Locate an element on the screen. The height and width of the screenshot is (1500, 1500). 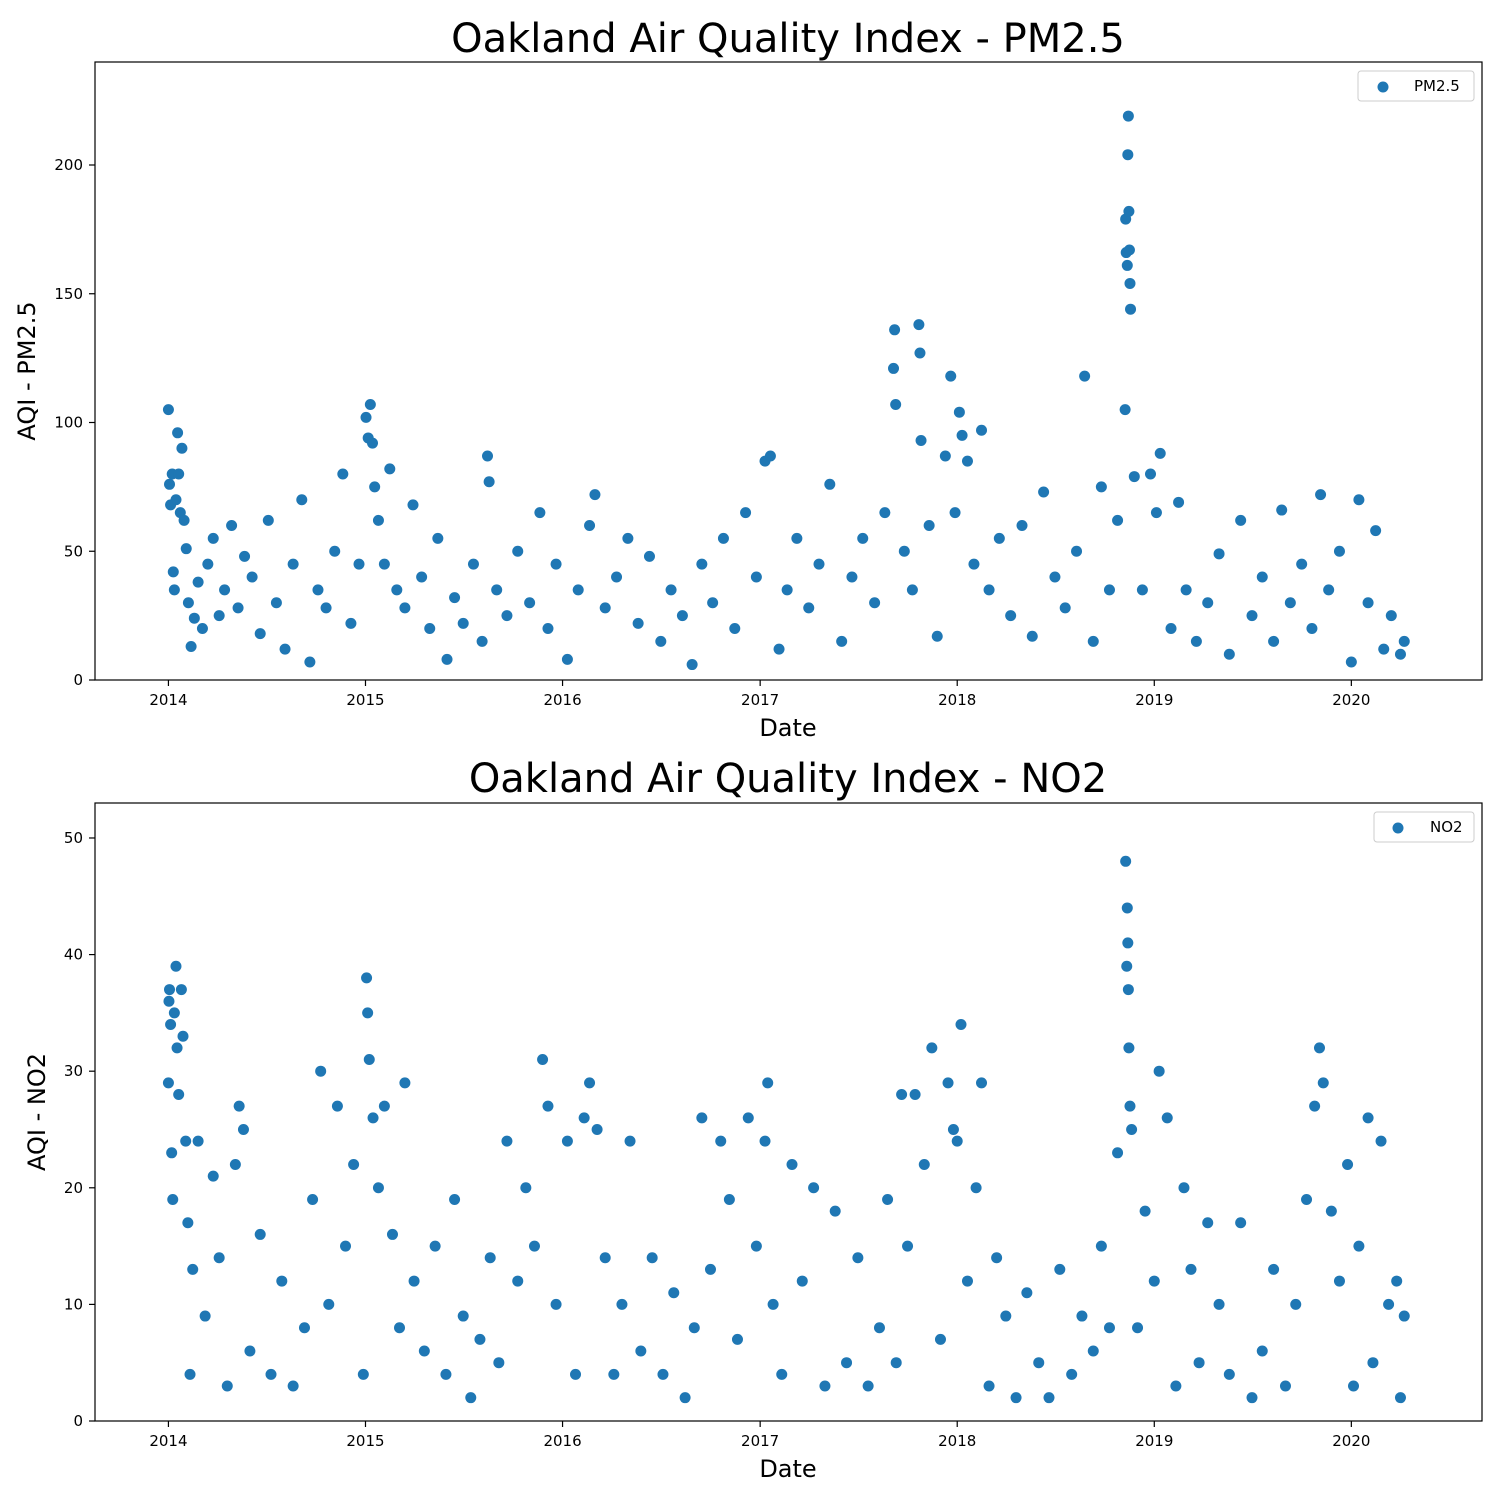
pm25-legend-box is located at coordinates (1416, 86).